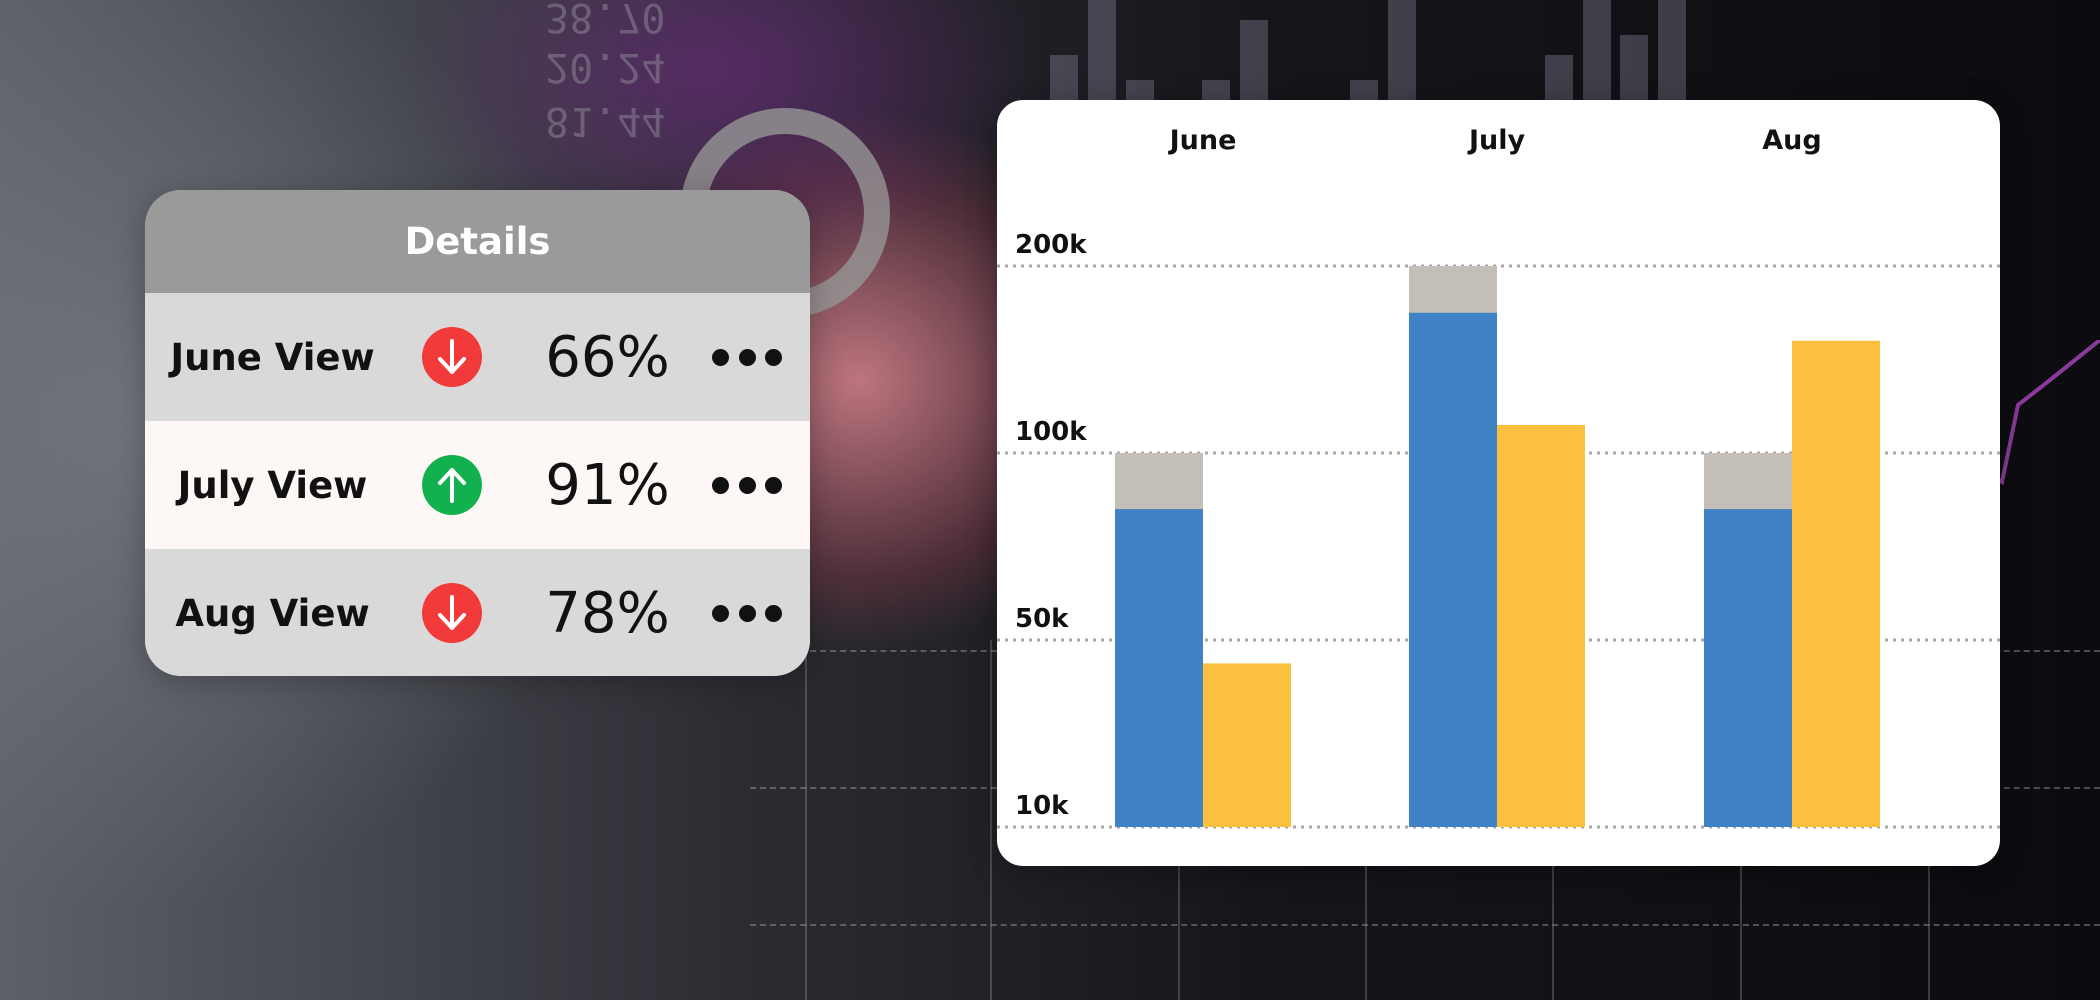  I want to click on category-label: Aug, so click(1791, 140).